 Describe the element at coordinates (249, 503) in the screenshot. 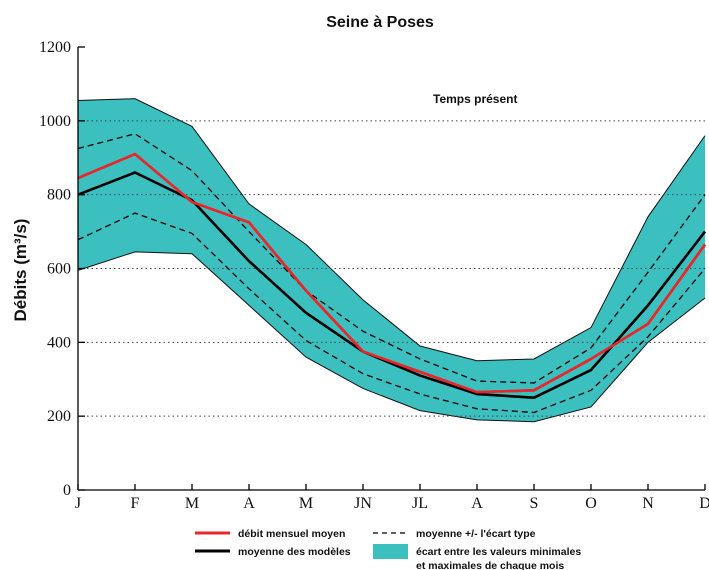

I see `x-tick-label-3: A` at that location.